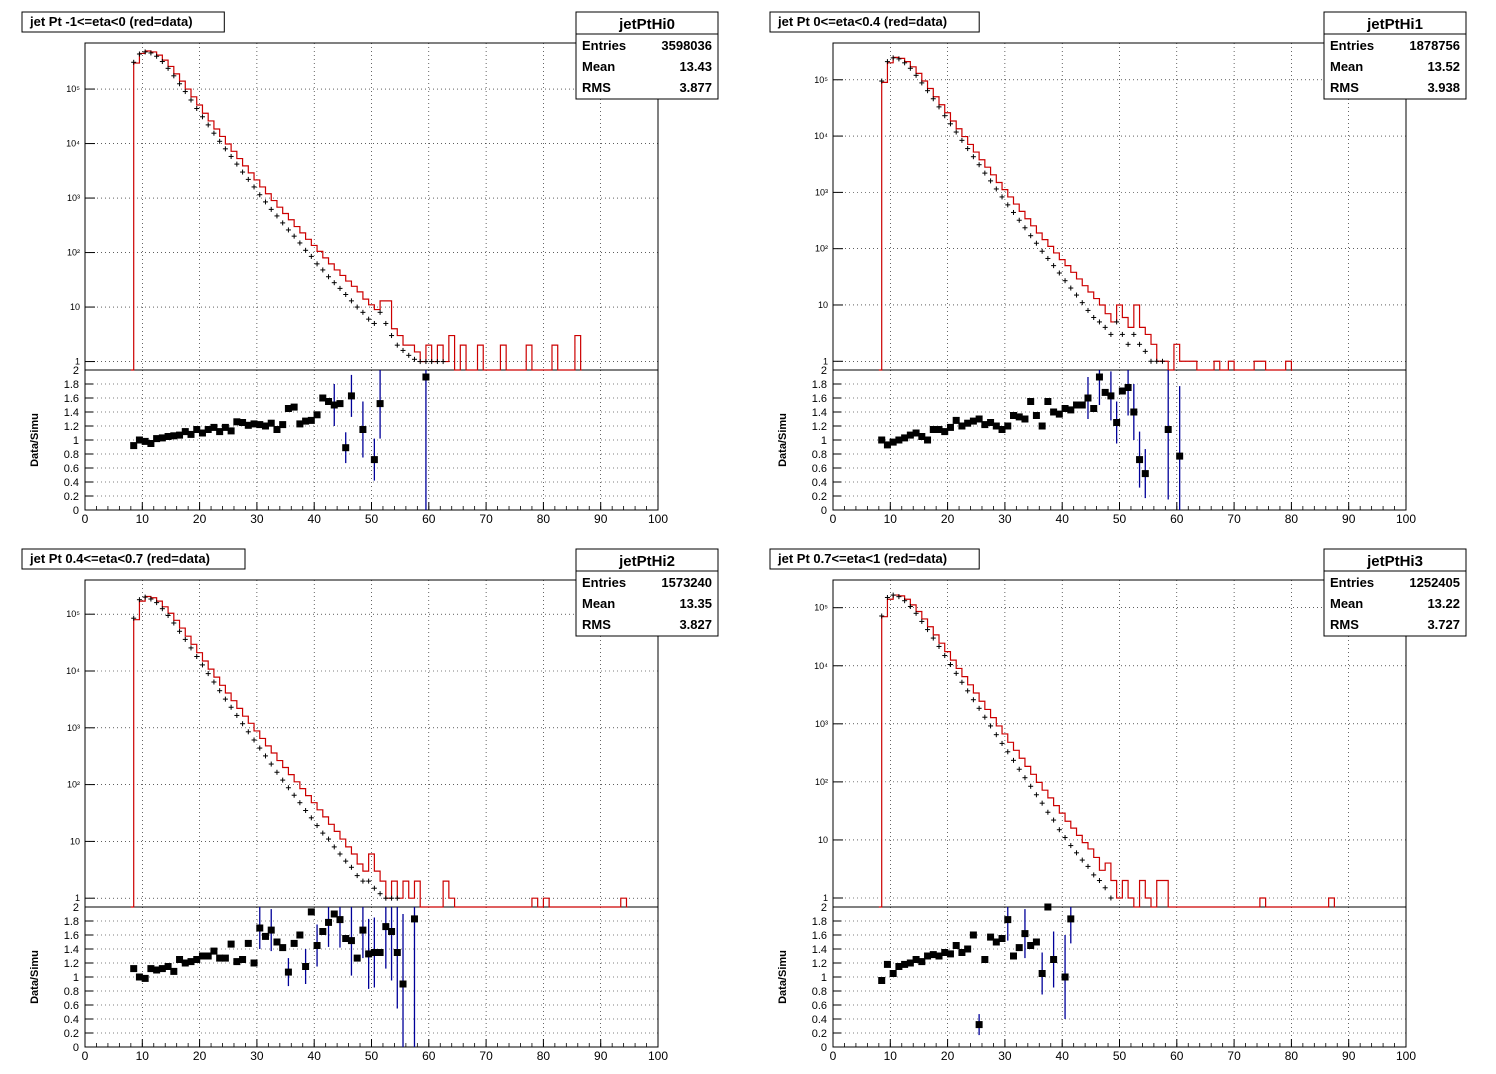 Image resolution: width=1496 pixels, height=1074 pixels. I want to click on top-plot-frame, so click(1119, 743).